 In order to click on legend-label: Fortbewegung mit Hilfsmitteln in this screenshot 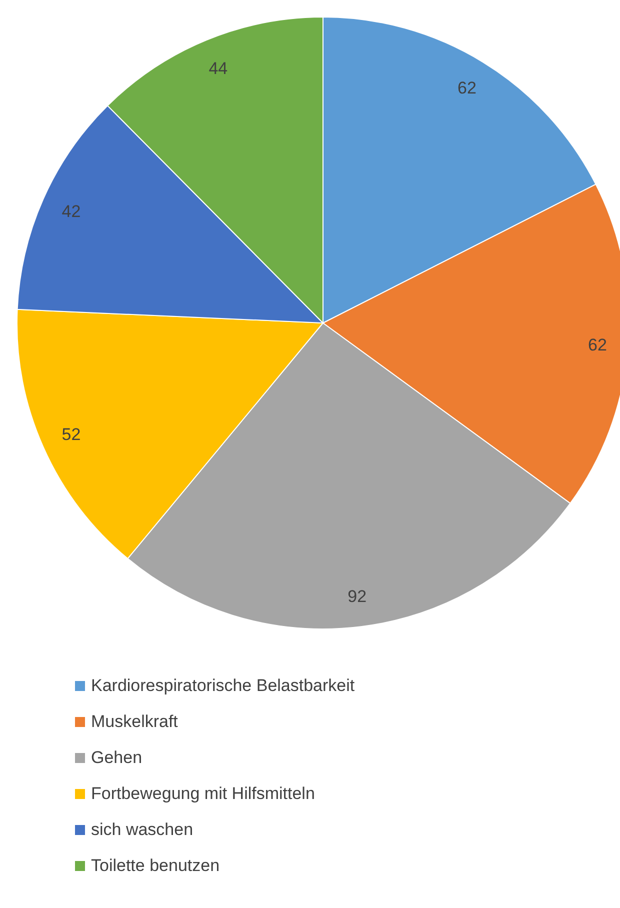, I will do `click(203, 794)`.